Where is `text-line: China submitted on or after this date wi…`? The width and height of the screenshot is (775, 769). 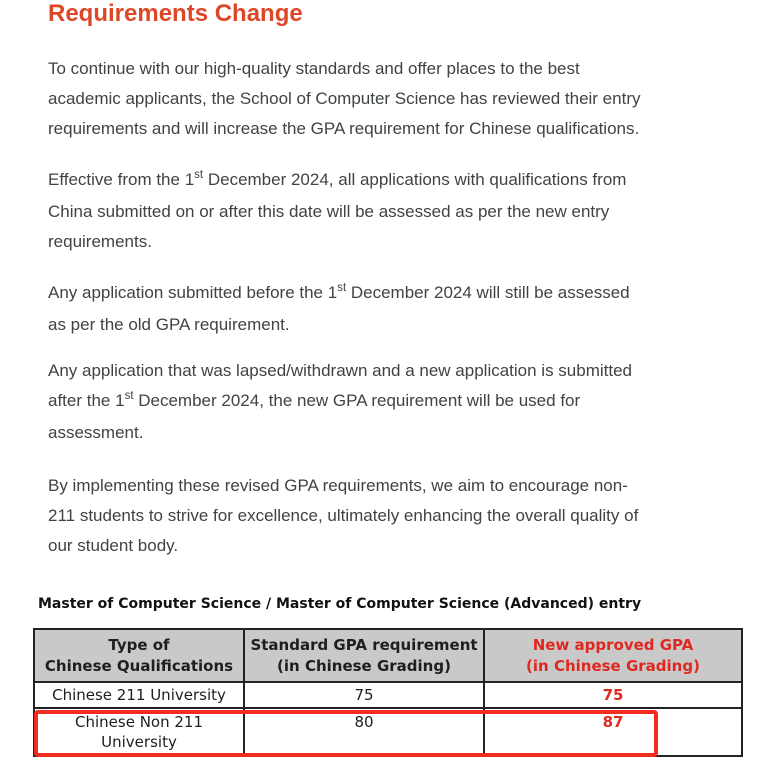 text-line: China submitted on or after this date wi… is located at coordinates (337, 212).